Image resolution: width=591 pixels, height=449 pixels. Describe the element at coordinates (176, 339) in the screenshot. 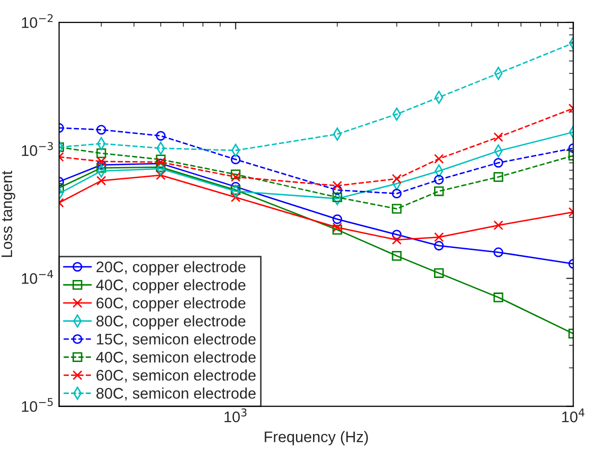

I see `legend-label: 15C, semicon electrode` at that location.